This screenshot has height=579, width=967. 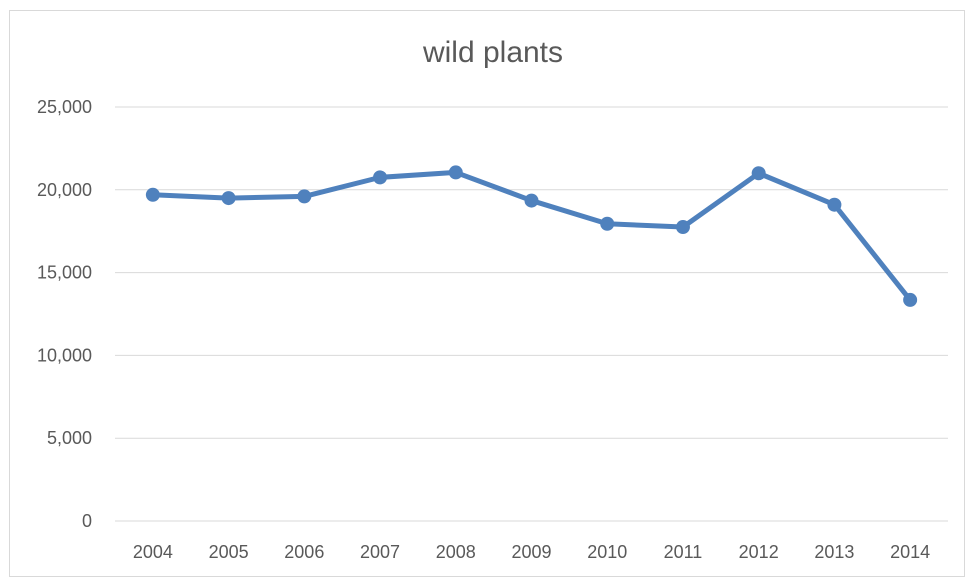 What do you see at coordinates (456, 552) in the screenshot?
I see `x-tick-label: 2008` at bounding box center [456, 552].